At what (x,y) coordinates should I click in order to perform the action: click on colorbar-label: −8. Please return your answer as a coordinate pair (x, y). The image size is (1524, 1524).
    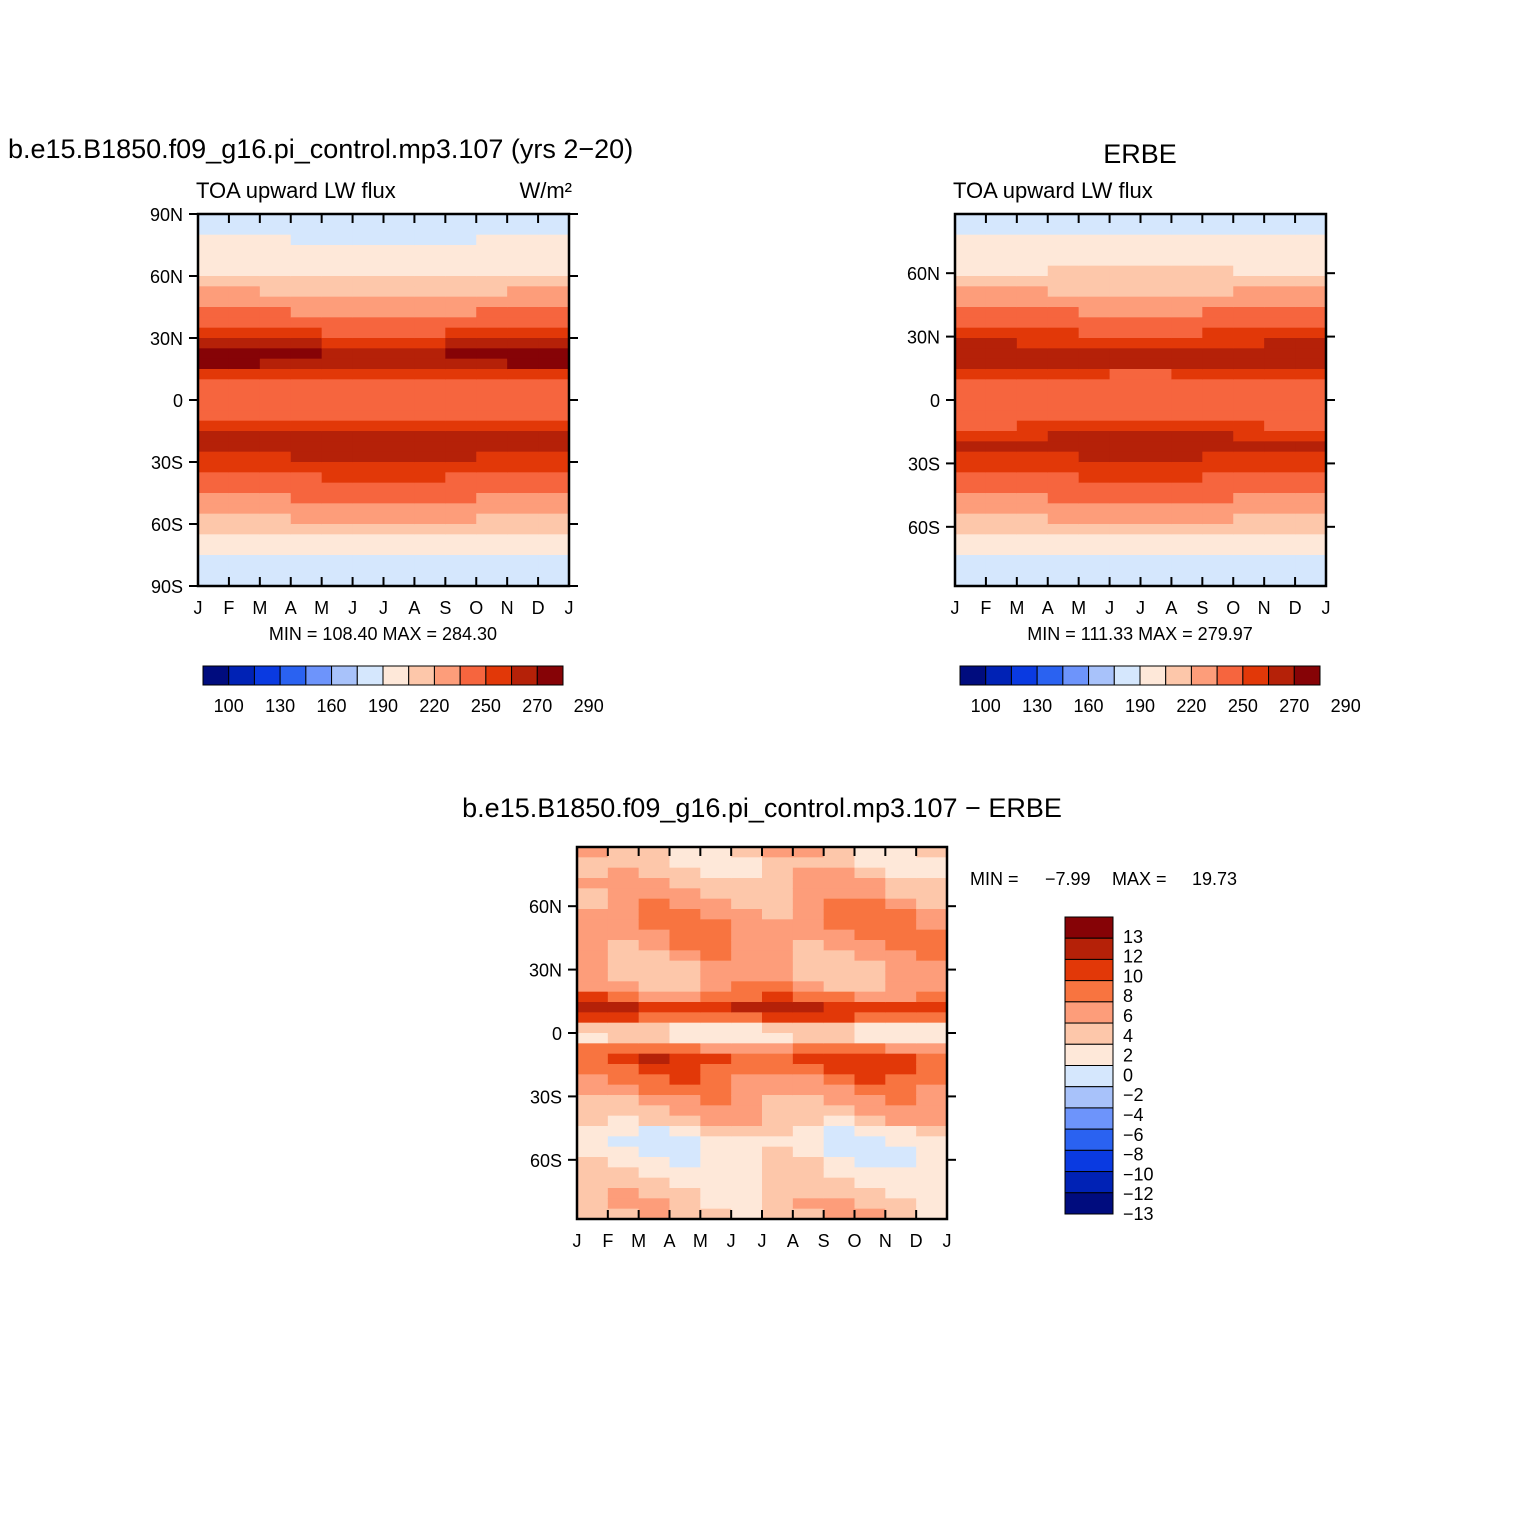
    Looking at the image, I should click on (1133, 1155).